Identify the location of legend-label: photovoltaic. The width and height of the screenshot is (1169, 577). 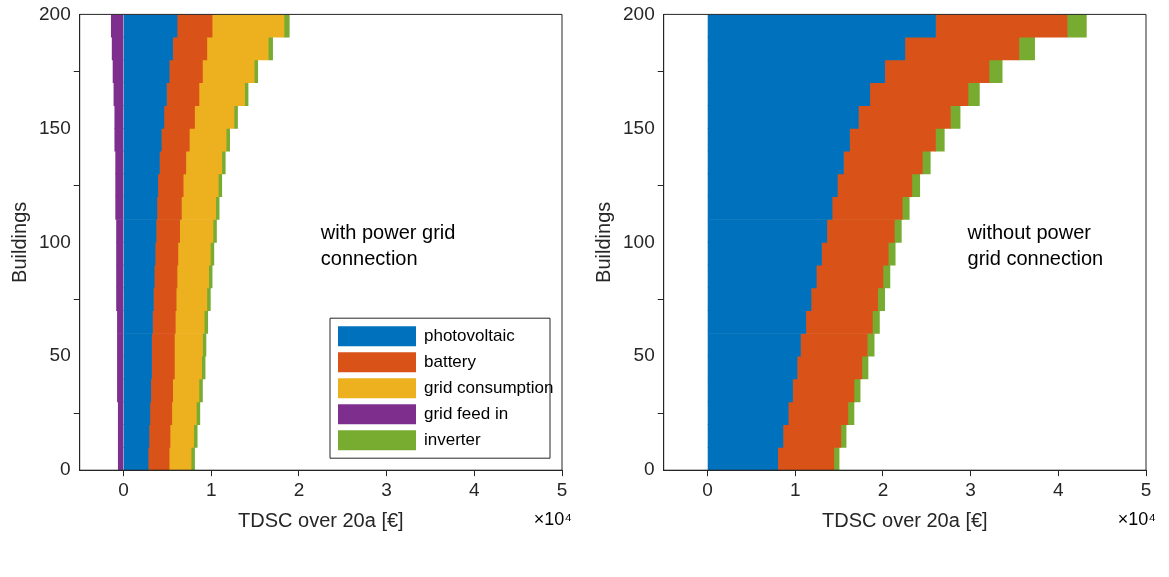
(470, 335).